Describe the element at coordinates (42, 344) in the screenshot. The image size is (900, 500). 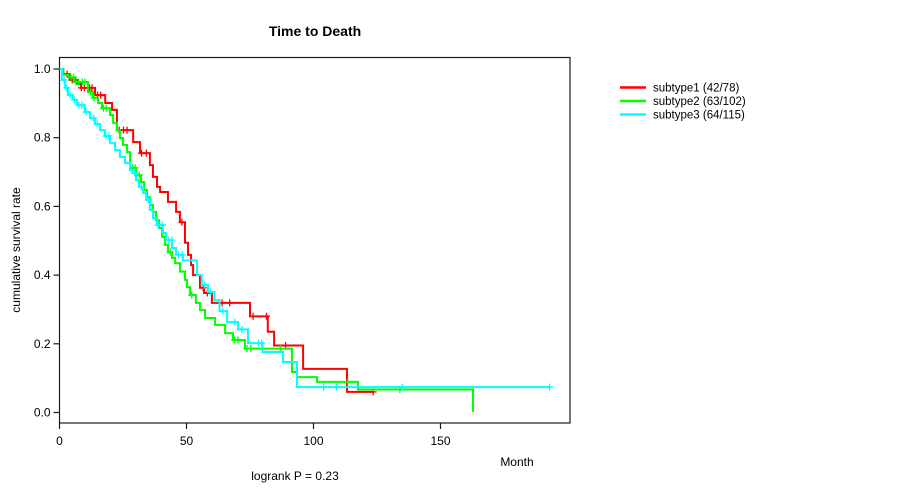
I see `y-tick-label: 0.2` at that location.